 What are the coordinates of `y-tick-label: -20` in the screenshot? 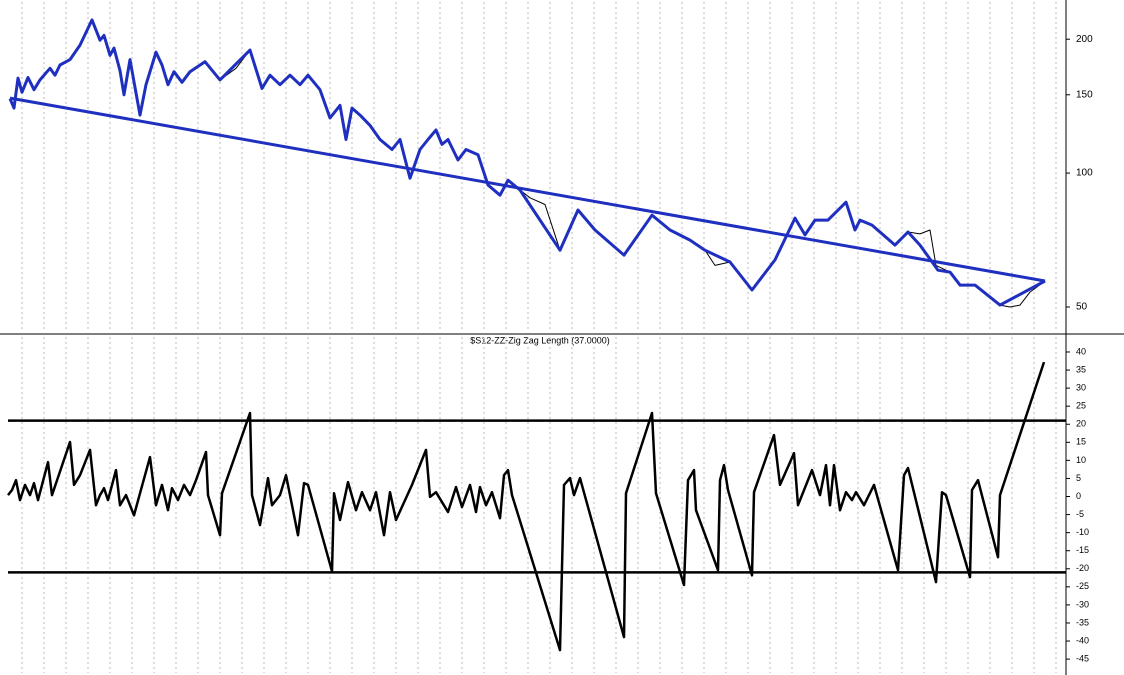 It's located at (1082, 568).